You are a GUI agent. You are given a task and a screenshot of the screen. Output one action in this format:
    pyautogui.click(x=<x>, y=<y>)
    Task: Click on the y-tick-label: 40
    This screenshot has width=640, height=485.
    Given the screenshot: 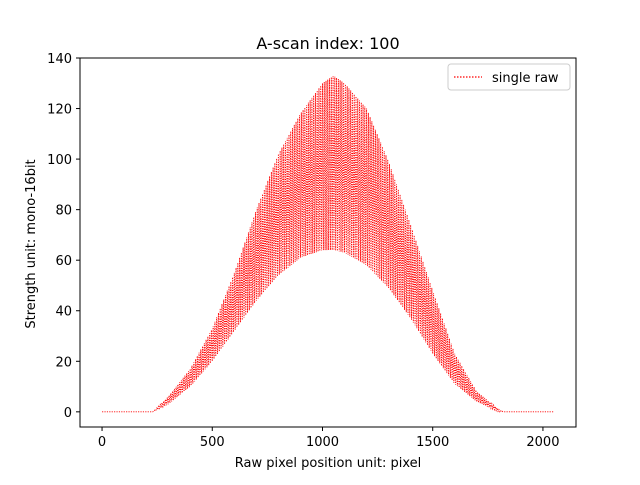 What is the action you would take?
    pyautogui.click(x=63, y=312)
    